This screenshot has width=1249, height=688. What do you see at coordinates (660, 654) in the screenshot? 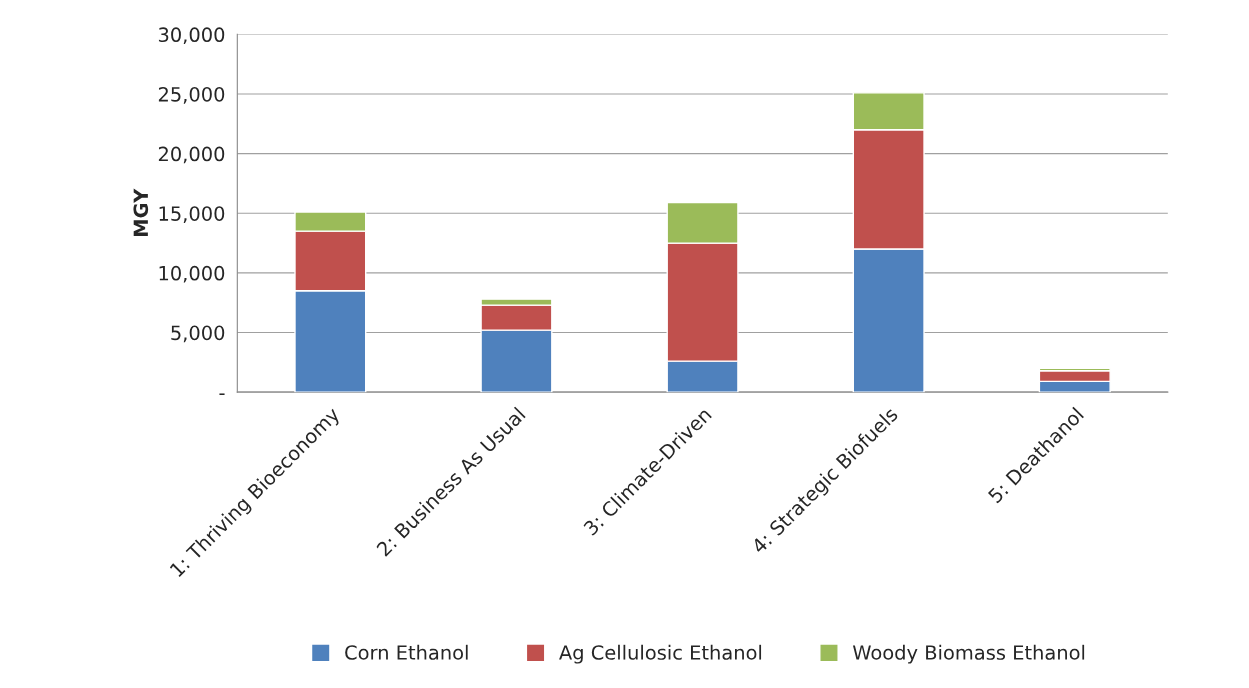
I see `legend-label: Ag Cellulosic Ethanol` at bounding box center [660, 654].